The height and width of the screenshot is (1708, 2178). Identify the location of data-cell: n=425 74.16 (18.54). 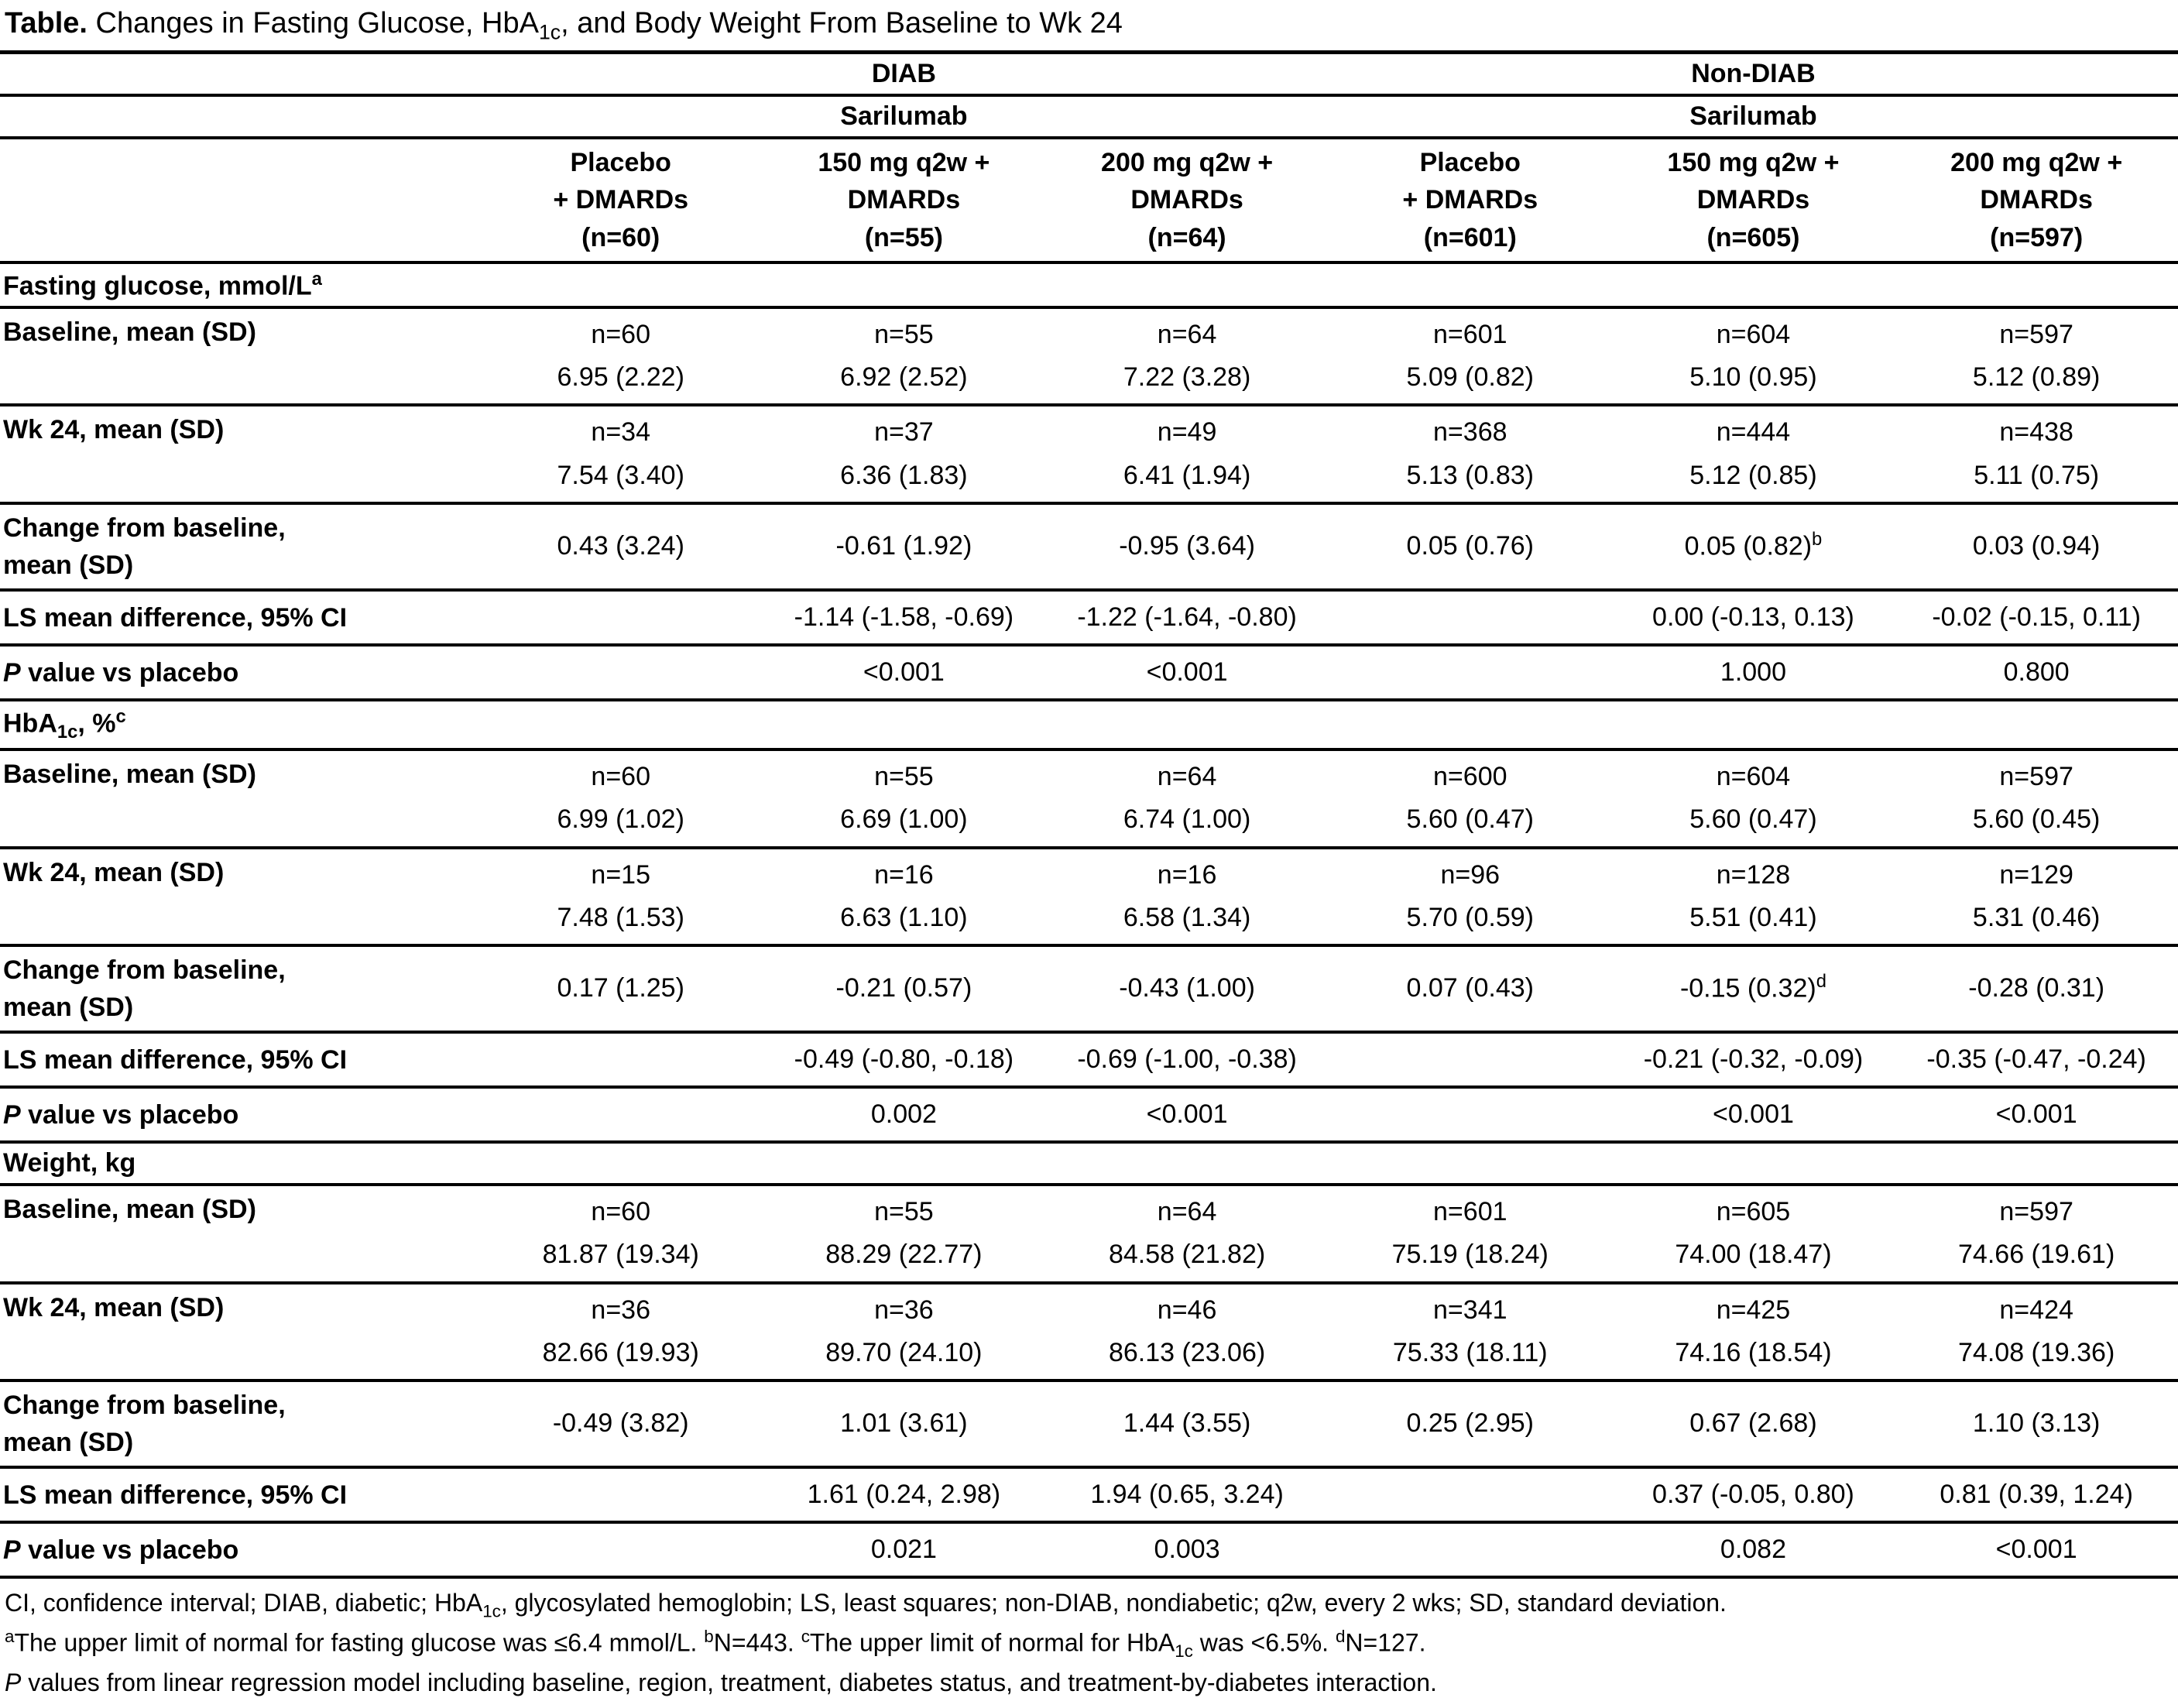
(1753, 1332).